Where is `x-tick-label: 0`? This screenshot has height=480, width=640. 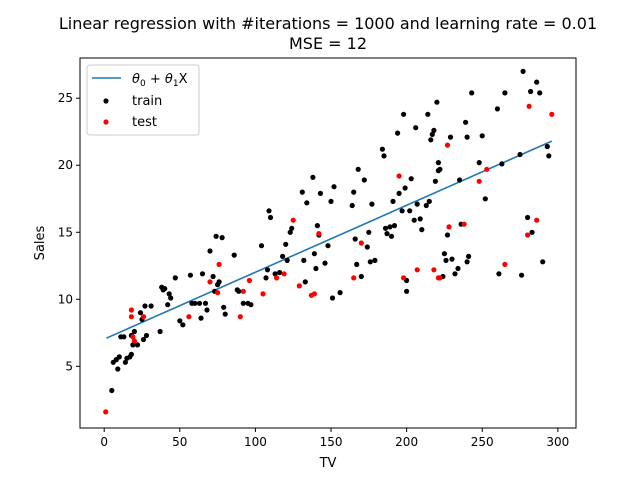 x-tick-label: 0 is located at coordinates (104, 442).